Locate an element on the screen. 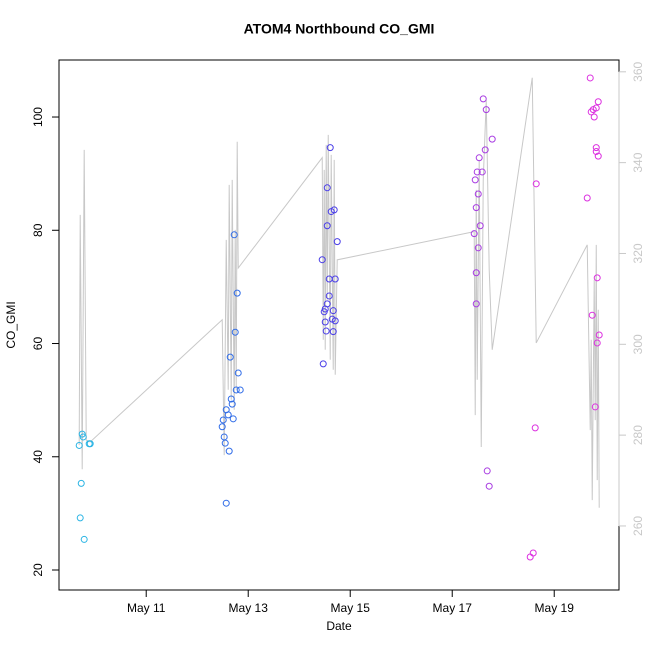 The width and height of the screenshot is (650, 650). y-tick-label: 80 is located at coordinates (38, 230).